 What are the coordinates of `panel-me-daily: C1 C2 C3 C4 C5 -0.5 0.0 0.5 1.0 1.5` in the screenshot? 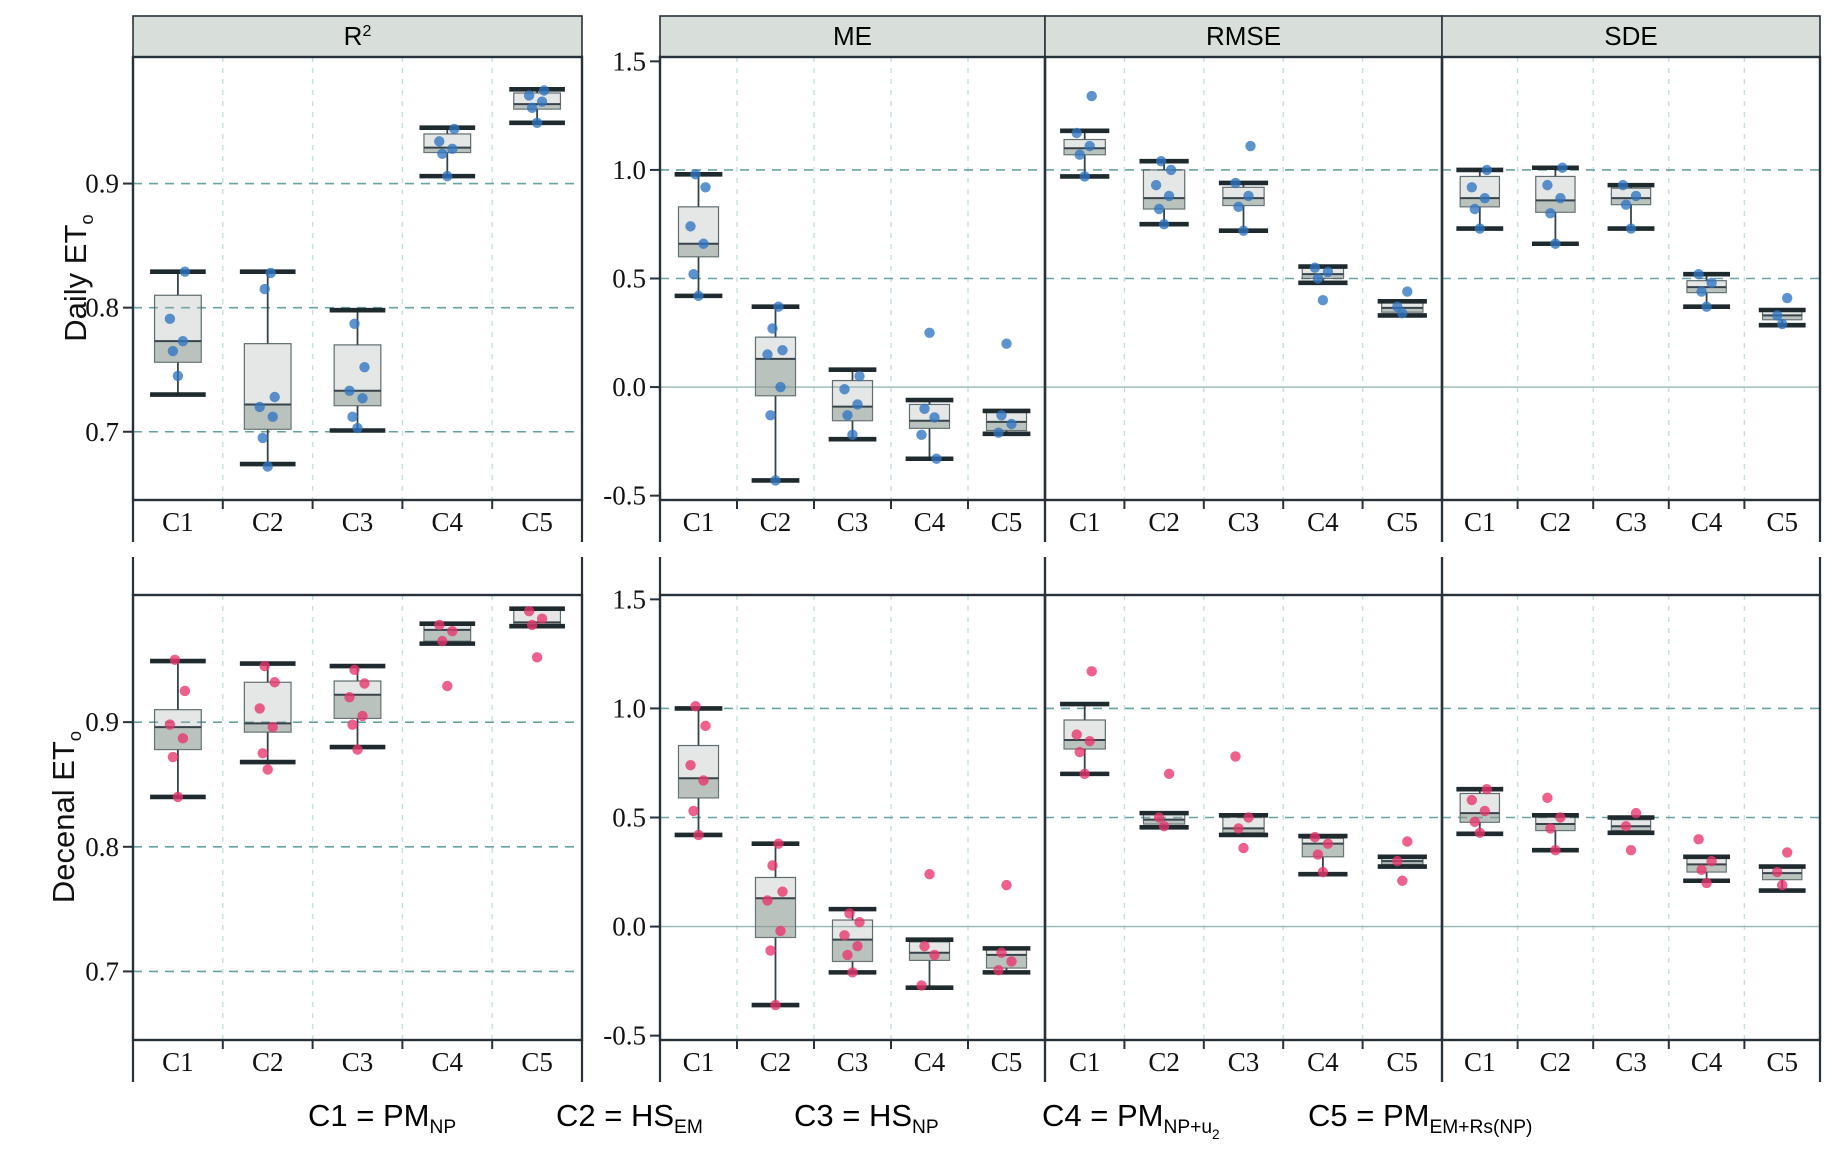 It's located at (825, 294).